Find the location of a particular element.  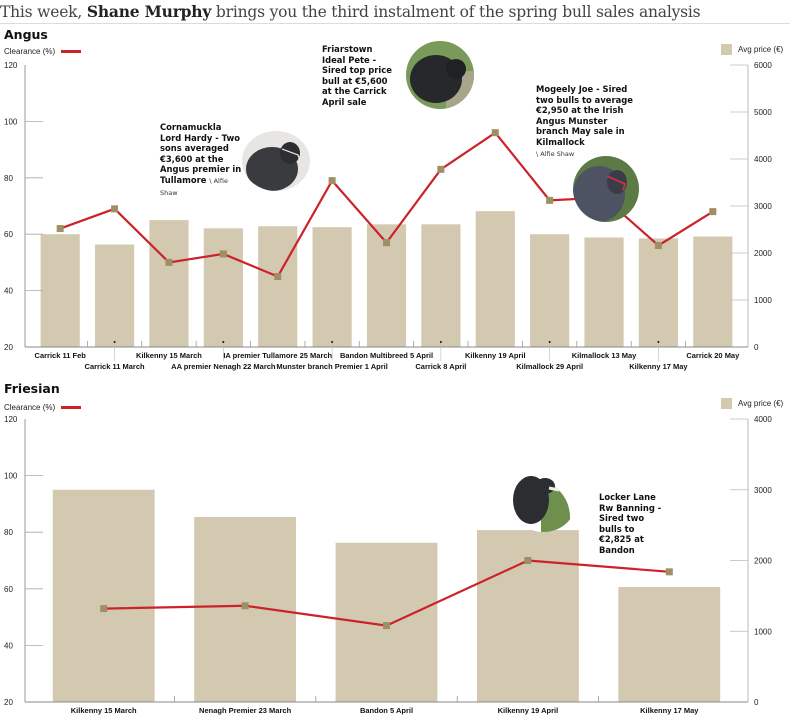

left-tick-label: 120 is located at coordinates (11, 419).